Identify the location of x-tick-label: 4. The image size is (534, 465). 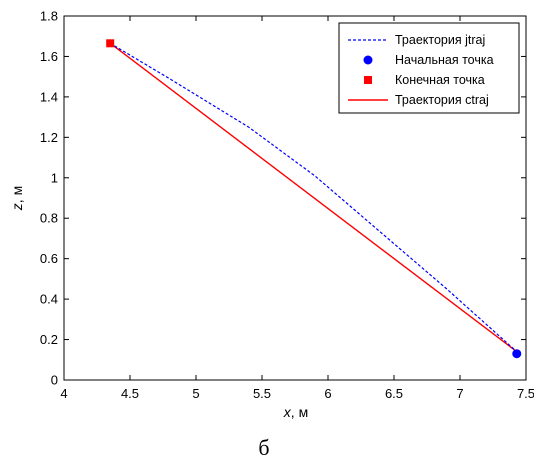
(63, 393).